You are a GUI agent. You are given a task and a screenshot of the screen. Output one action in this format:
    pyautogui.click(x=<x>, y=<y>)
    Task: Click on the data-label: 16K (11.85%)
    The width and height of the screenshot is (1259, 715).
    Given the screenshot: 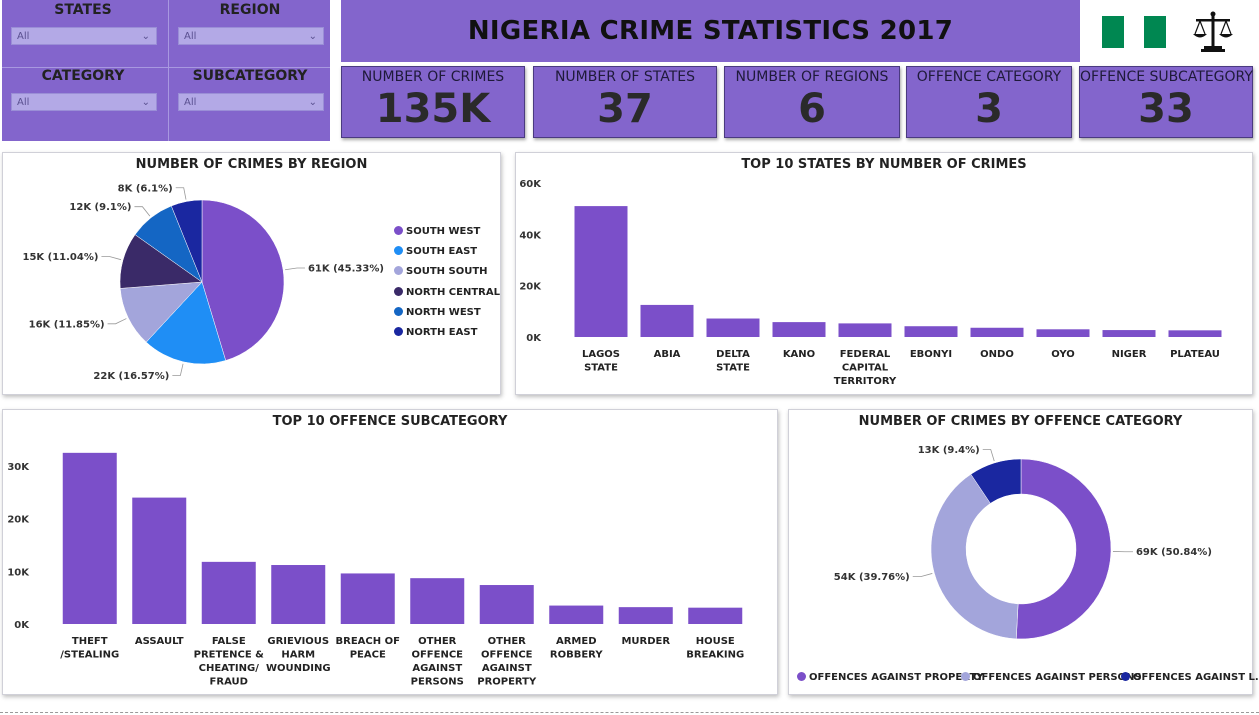 What is the action you would take?
    pyautogui.click(x=67, y=324)
    